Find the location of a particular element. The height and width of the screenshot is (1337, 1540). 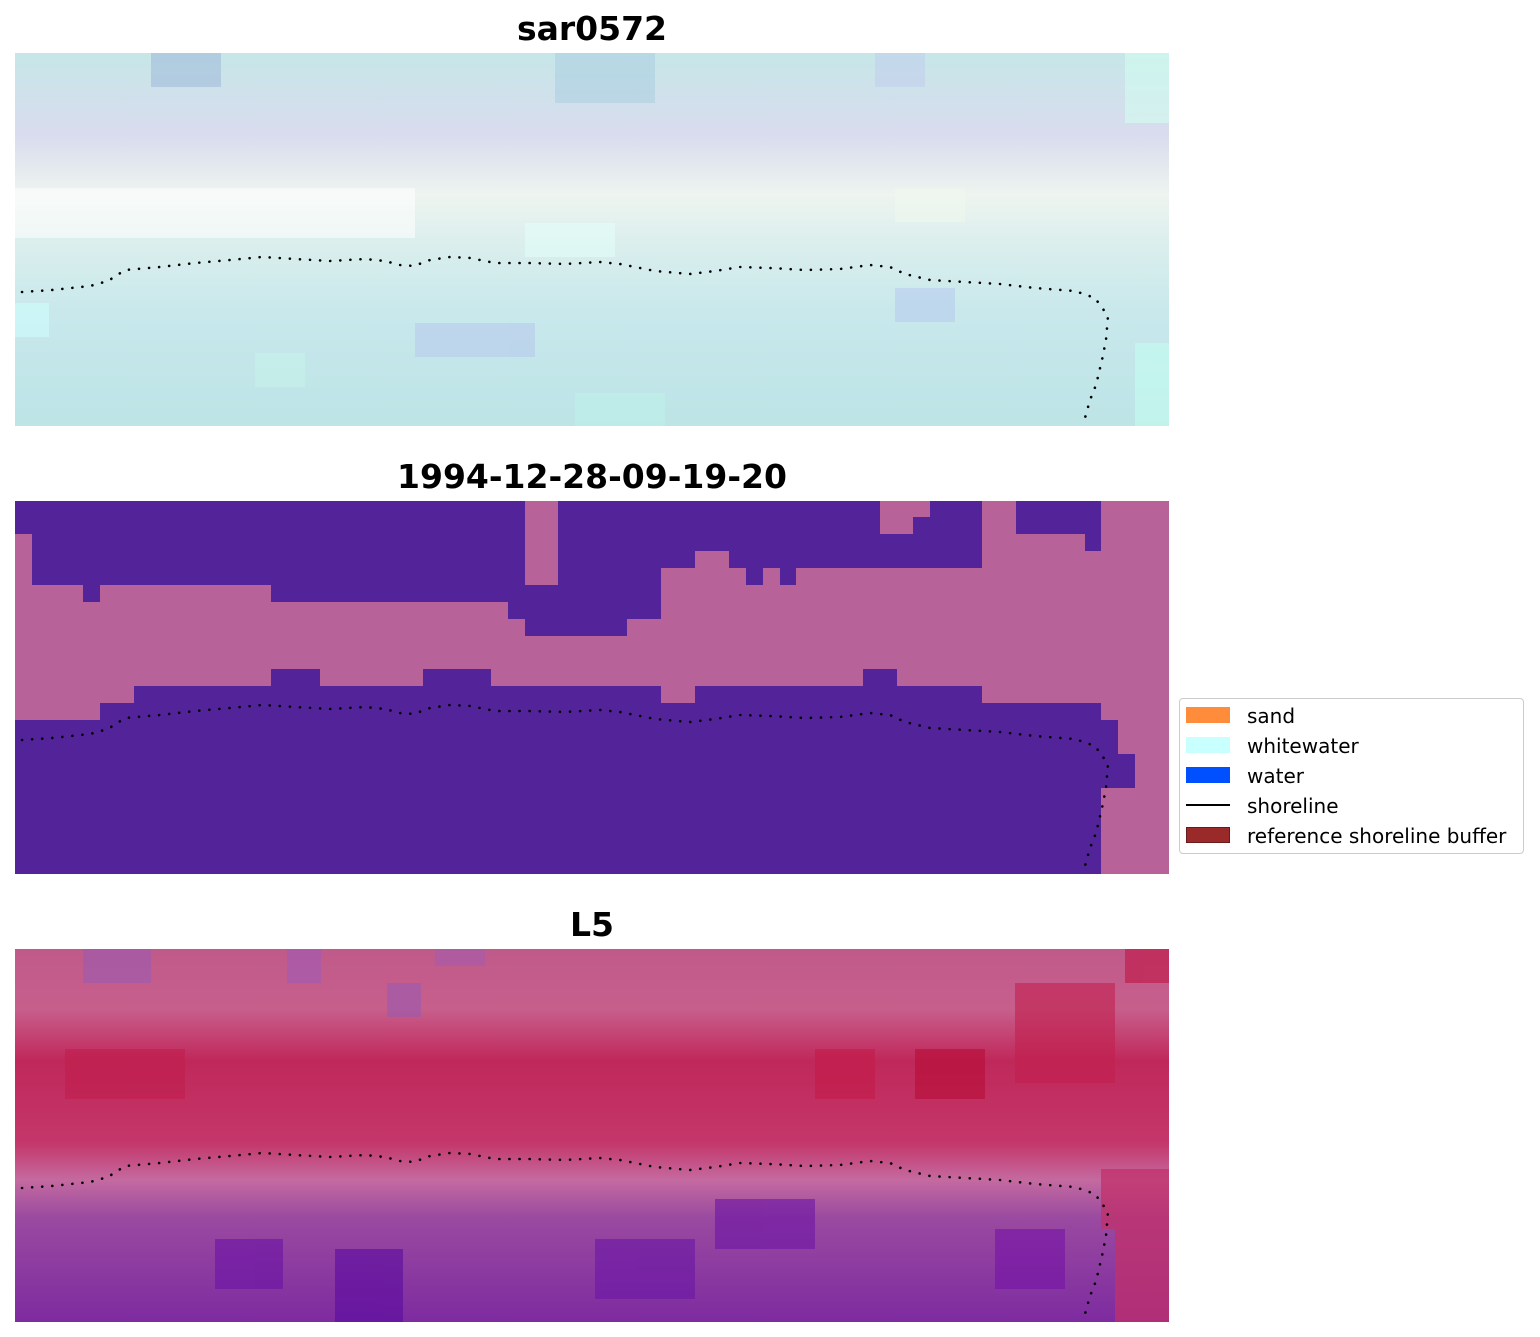

panel-title-sar: sar0572 is located at coordinates (592, 28).